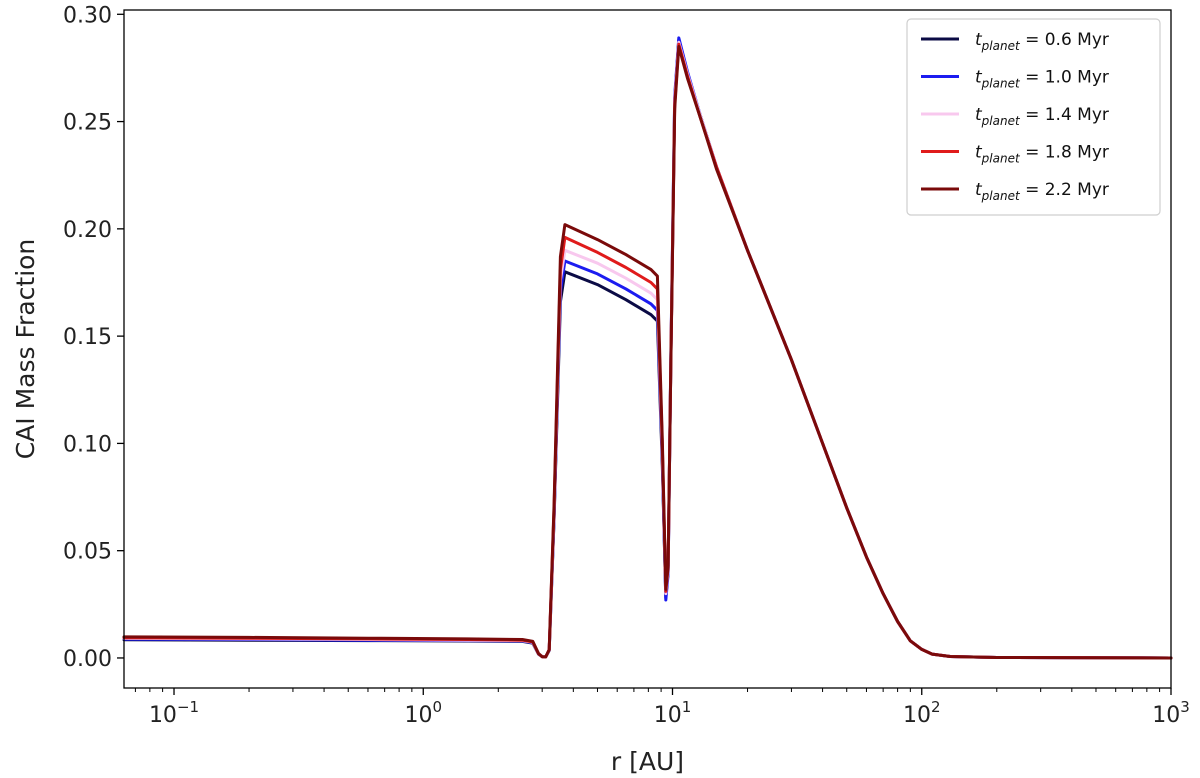 This screenshot has width=1200, height=778. What do you see at coordinates (1064, 190) in the screenshot?
I see `legend-value: = 2.2 Myr` at bounding box center [1064, 190].